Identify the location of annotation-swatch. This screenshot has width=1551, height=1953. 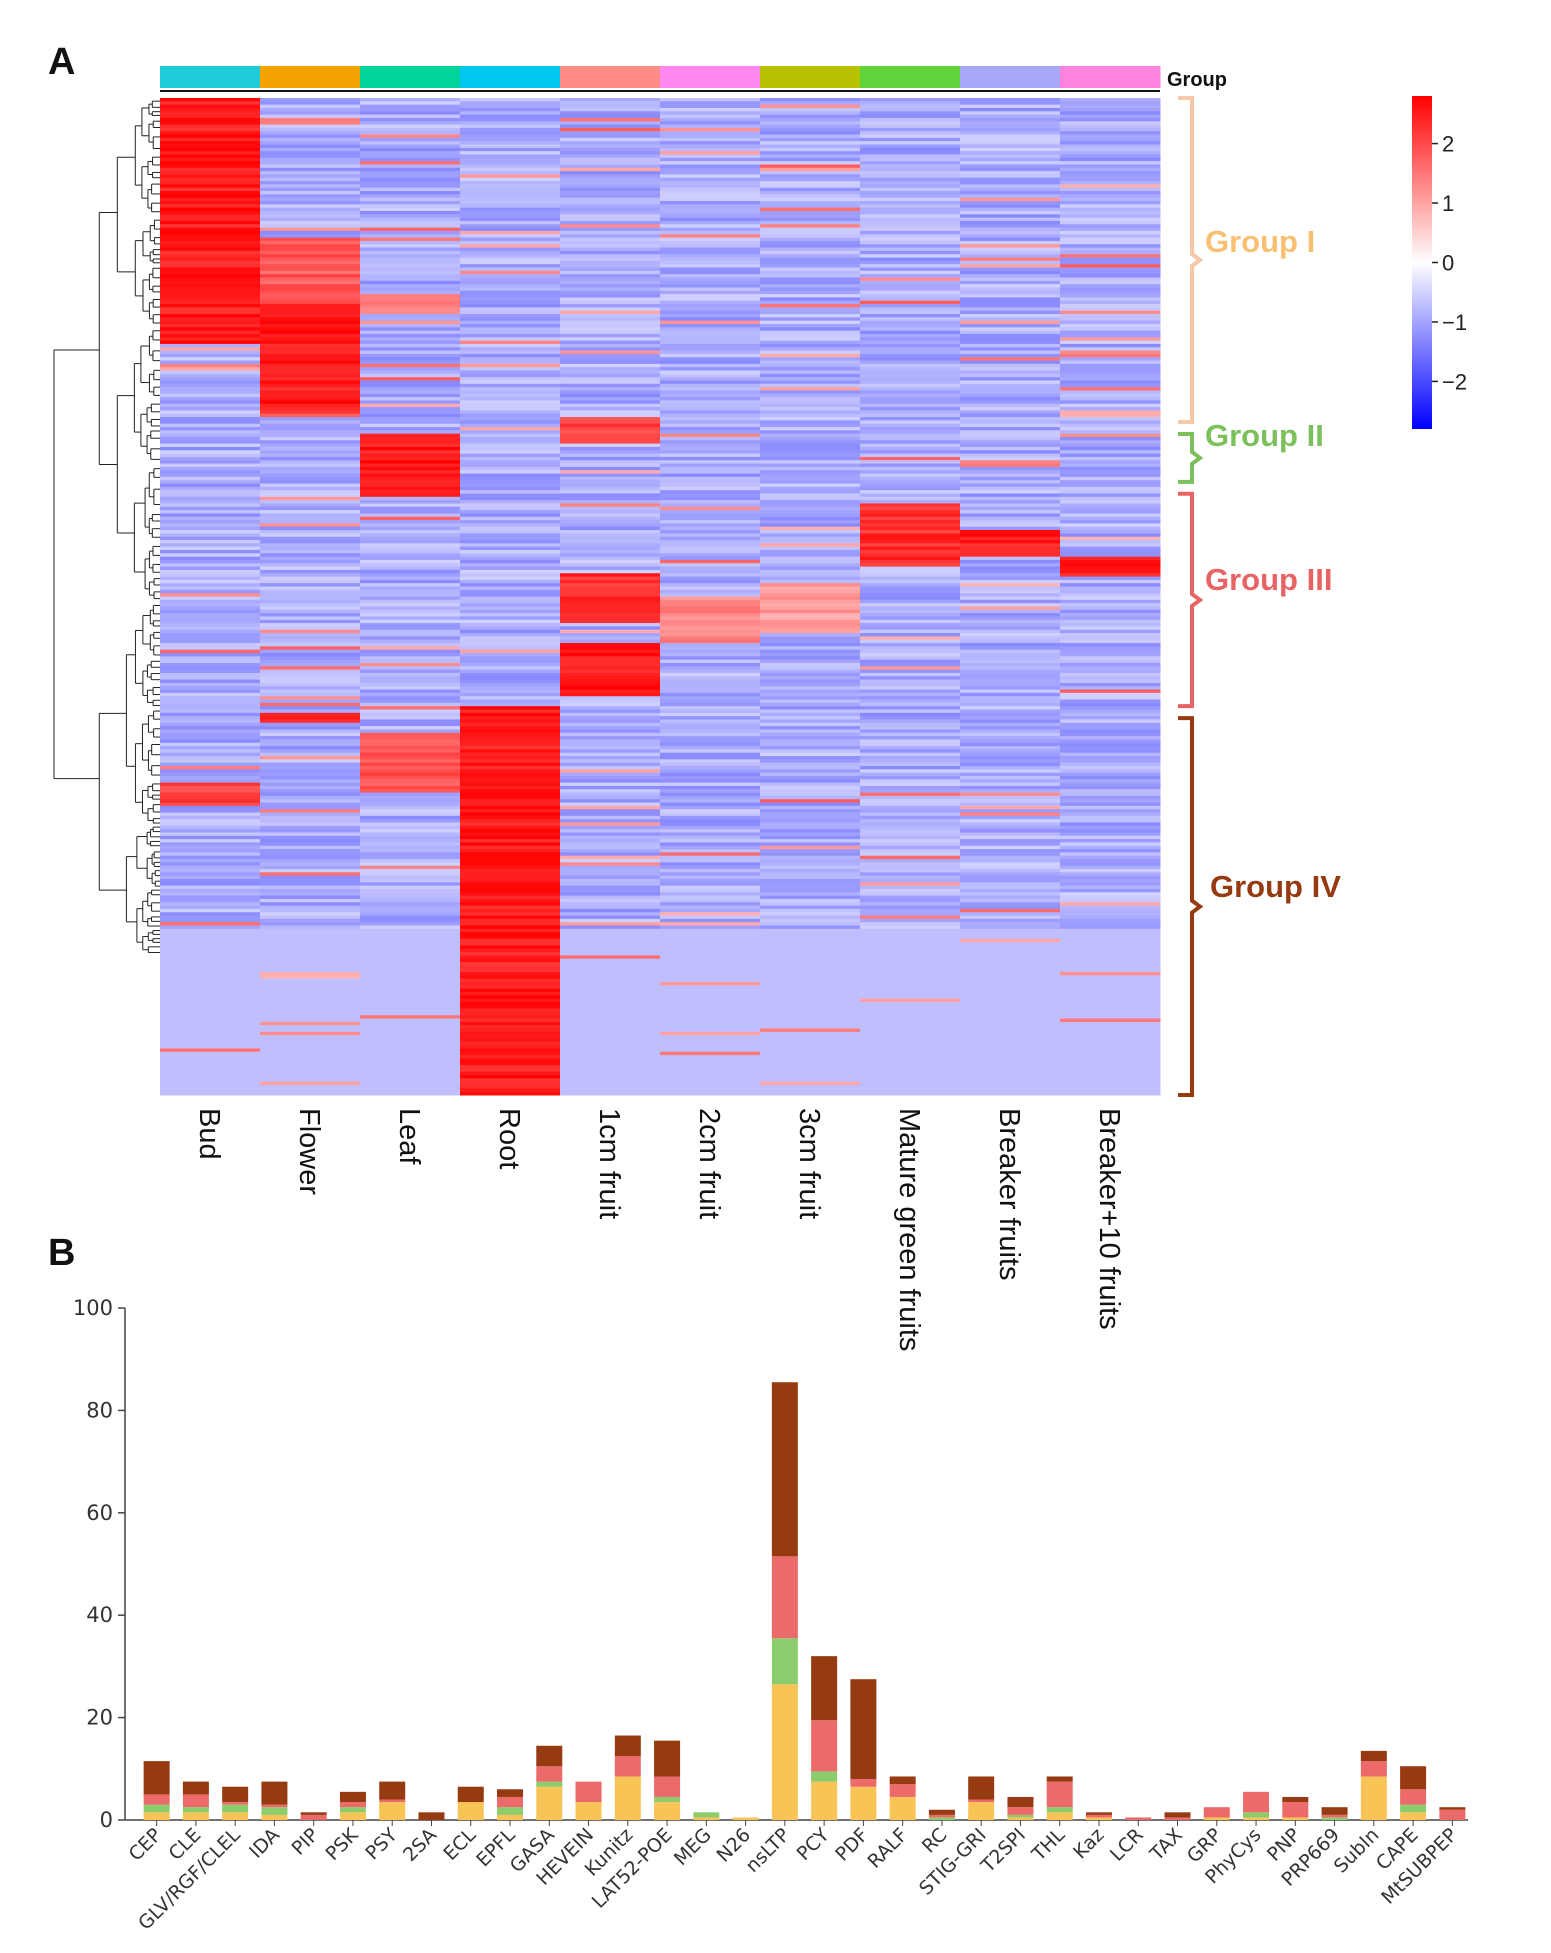
(210, 77).